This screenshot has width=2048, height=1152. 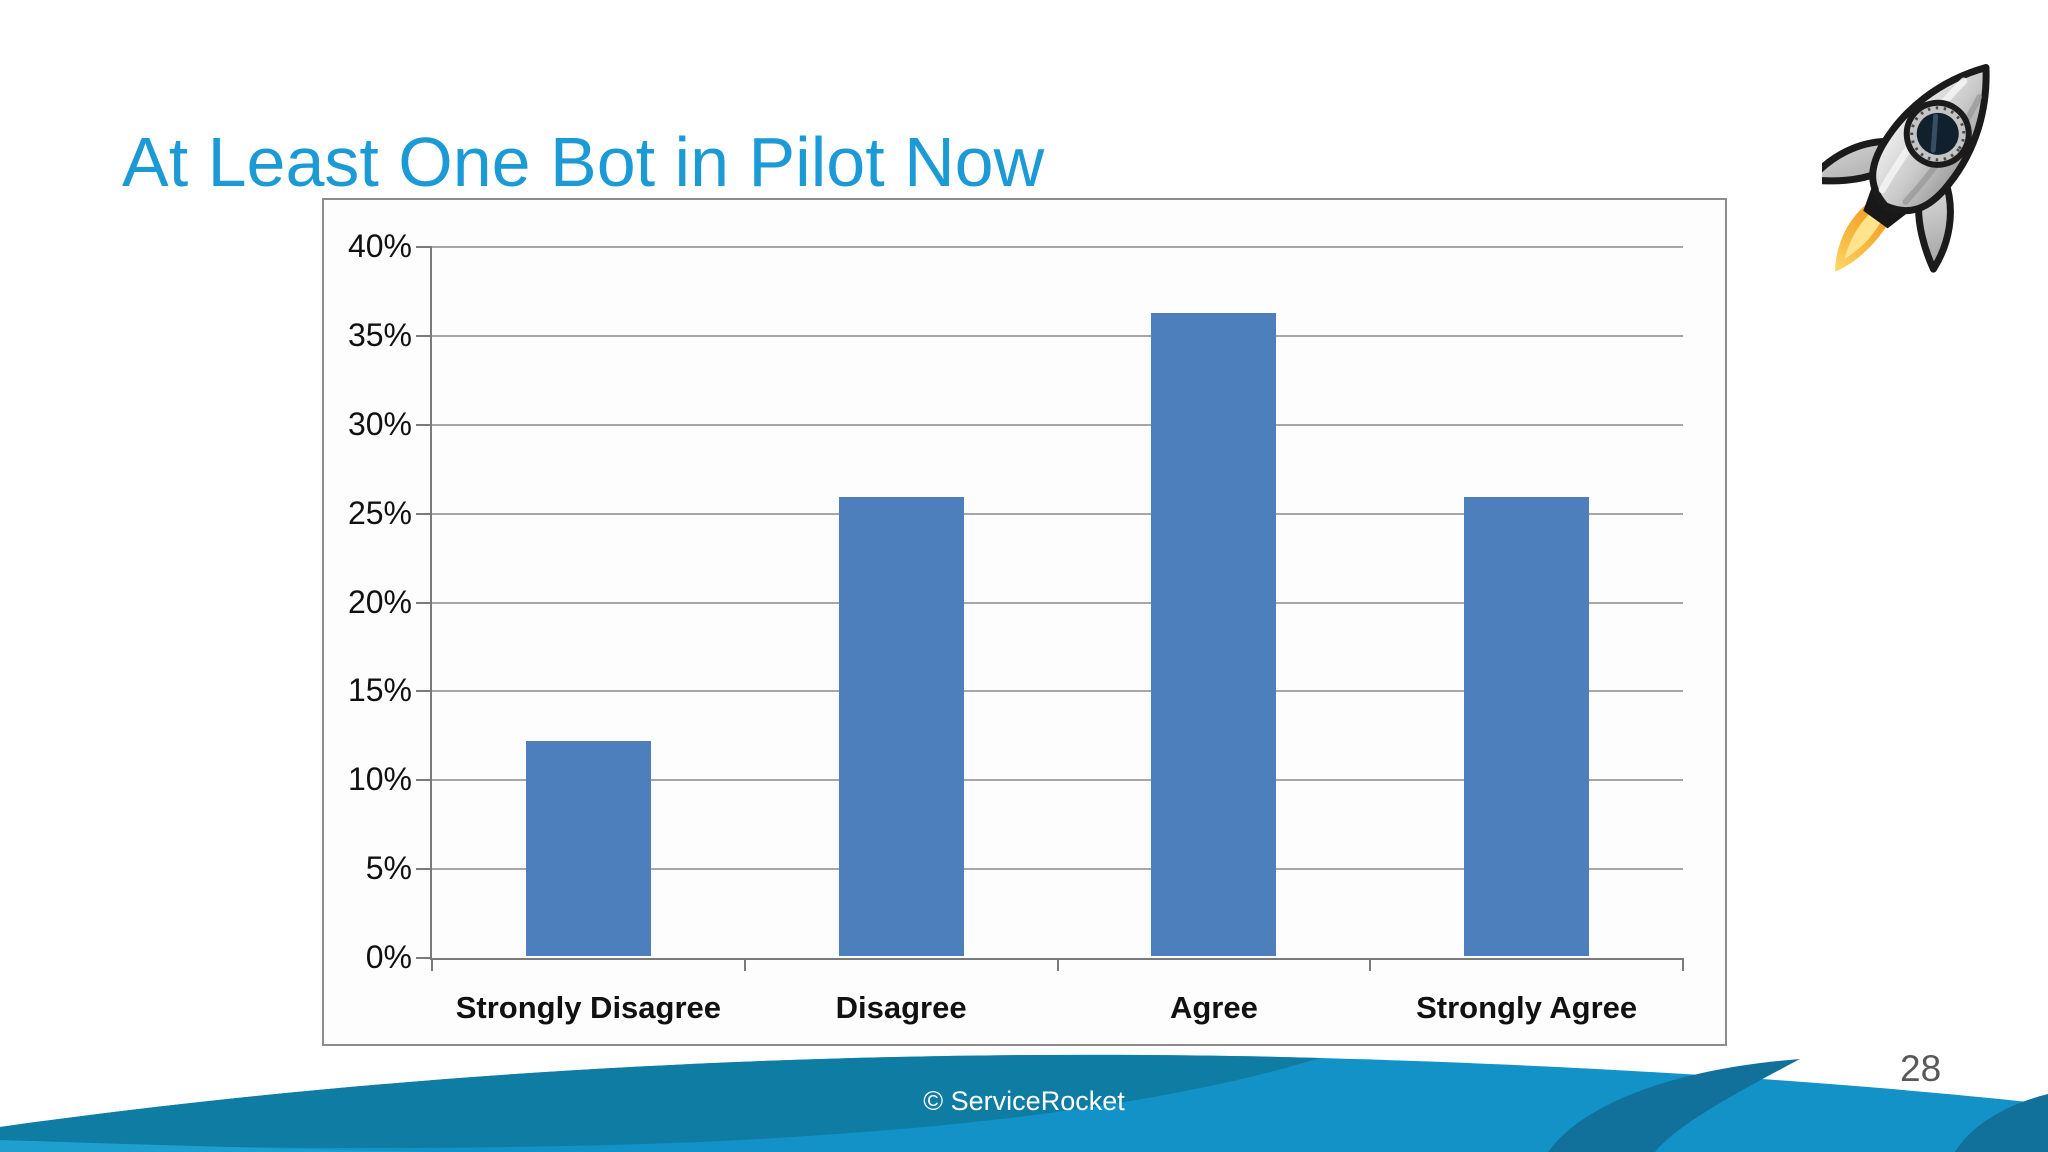 I want to click on x-axis-label: Strongly Disagree, so click(x=588, y=1007).